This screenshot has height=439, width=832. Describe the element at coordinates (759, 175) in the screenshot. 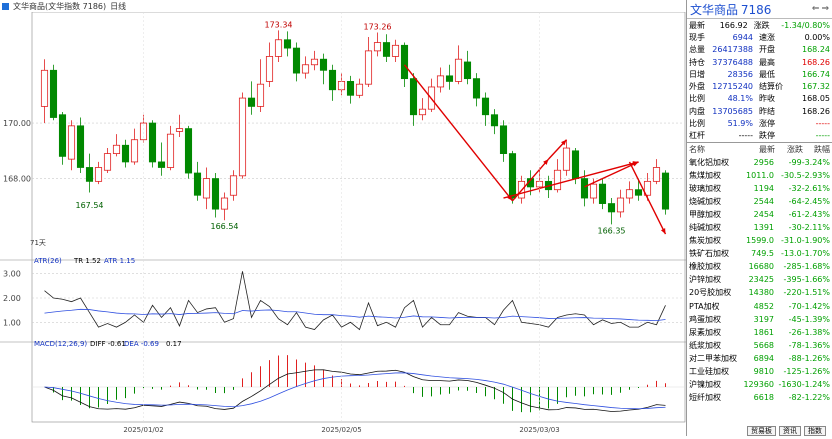

I see `list-item: 焦煤加权 1011.0 -30.5 -2.93%` at that location.